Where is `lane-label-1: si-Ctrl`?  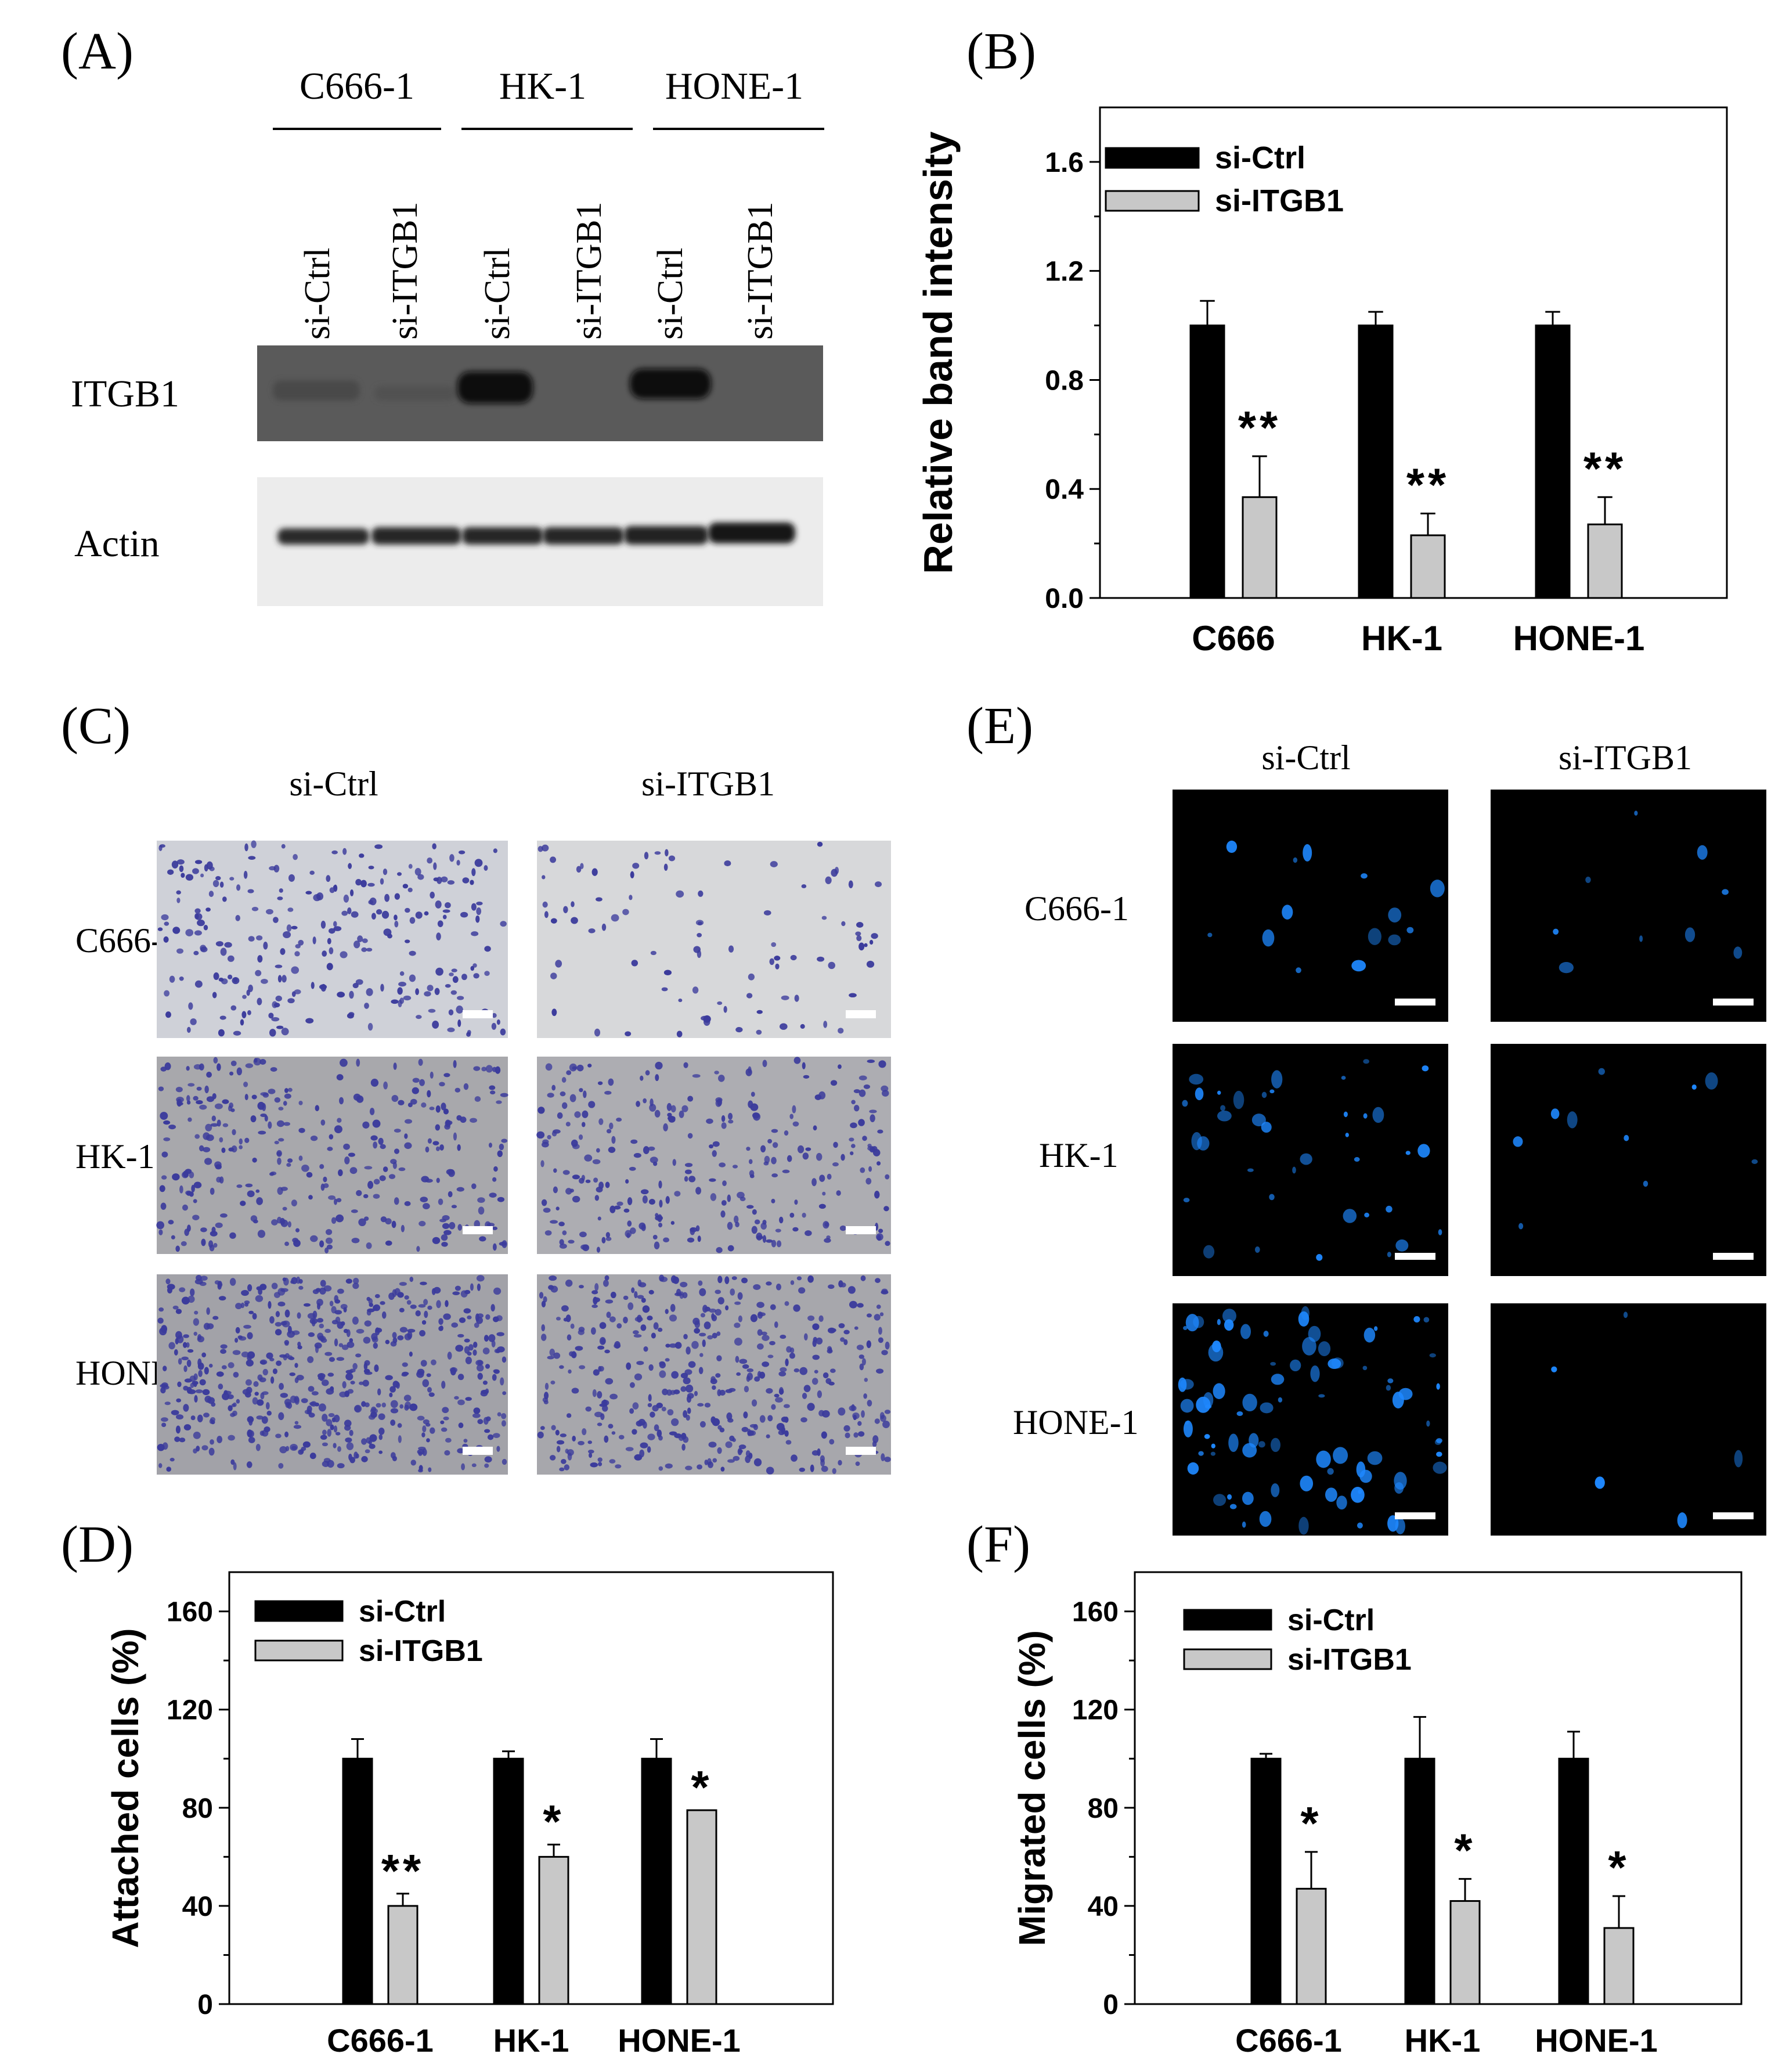
lane-label-1: si-Ctrl is located at coordinates (317, 294).